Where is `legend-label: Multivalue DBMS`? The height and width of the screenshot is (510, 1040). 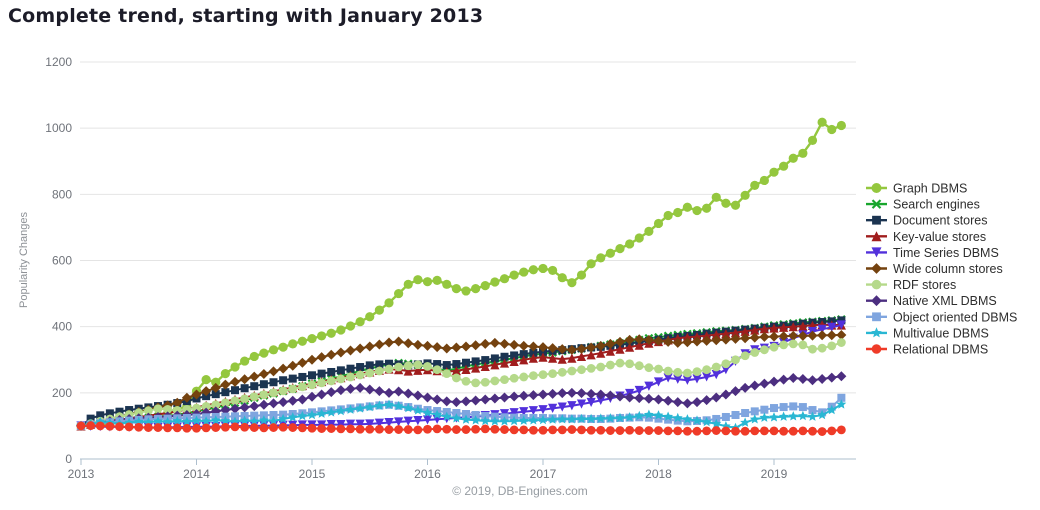 legend-label: Multivalue DBMS is located at coordinates (941, 333).